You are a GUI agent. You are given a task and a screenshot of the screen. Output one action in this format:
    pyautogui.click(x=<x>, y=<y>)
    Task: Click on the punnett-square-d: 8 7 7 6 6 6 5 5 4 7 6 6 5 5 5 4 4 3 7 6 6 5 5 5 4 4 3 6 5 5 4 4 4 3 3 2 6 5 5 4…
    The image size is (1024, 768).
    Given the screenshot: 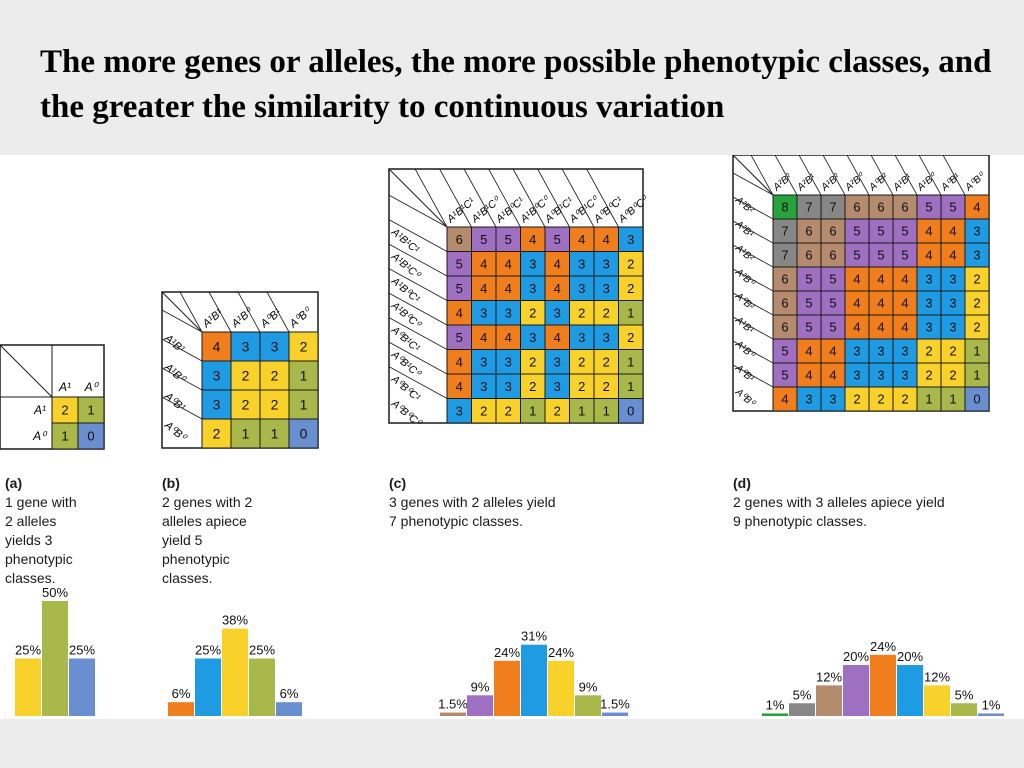 What is the action you would take?
    pyautogui.click(x=861, y=283)
    